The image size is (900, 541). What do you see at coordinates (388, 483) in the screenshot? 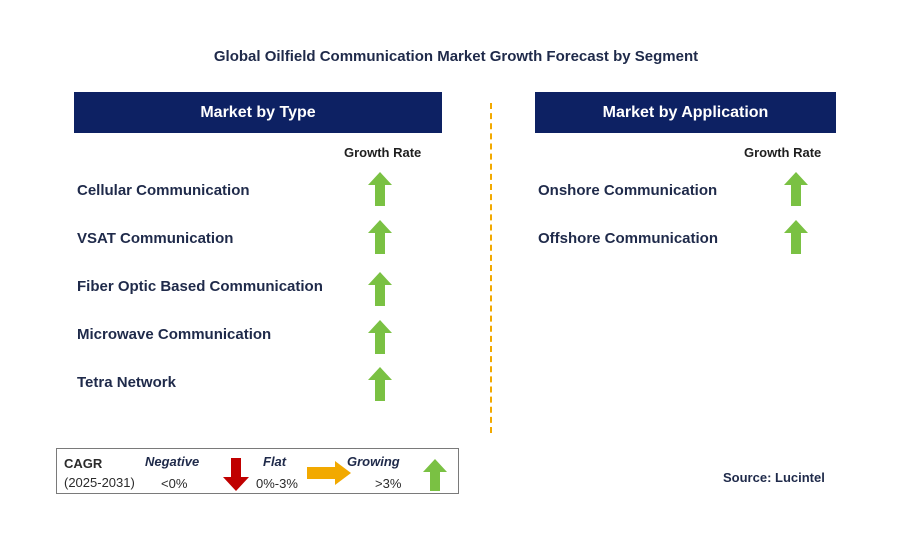
I see `legend-growing-range: >3%` at bounding box center [388, 483].